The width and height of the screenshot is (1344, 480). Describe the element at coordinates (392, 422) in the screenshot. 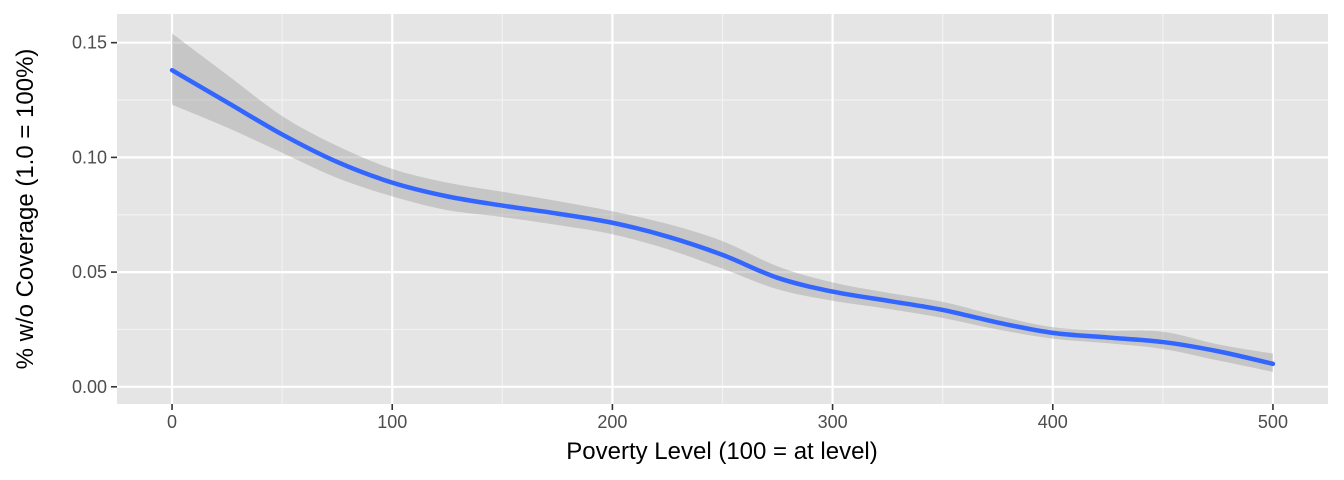

I see `x-tick-label: 100` at that location.